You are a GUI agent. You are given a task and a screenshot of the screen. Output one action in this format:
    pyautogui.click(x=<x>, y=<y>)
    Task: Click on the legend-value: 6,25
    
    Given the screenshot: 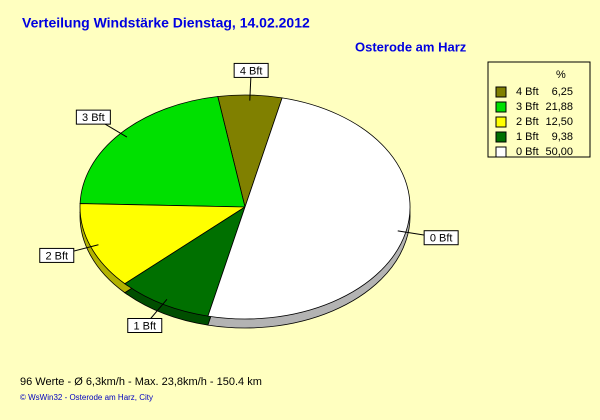 What is the action you would take?
    pyautogui.click(x=562, y=92)
    